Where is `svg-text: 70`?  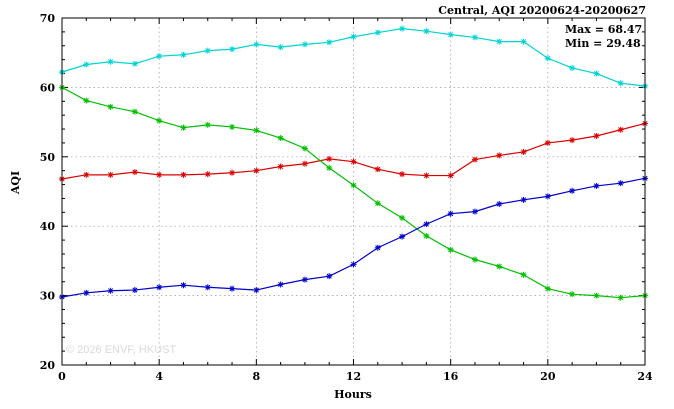
svg-text: 70 is located at coordinates (48, 18).